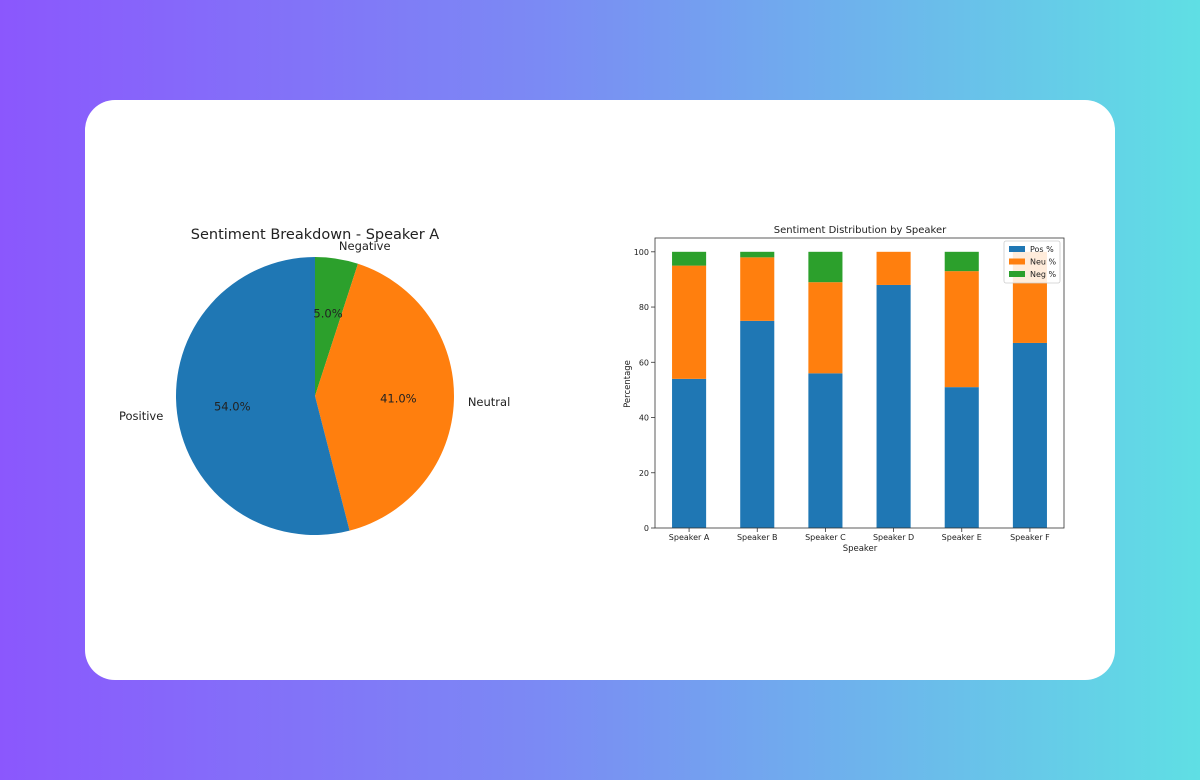  Describe the element at coordinates (689, 258) in the screenshot. I see `bar-neg-speaker-a` at that location.